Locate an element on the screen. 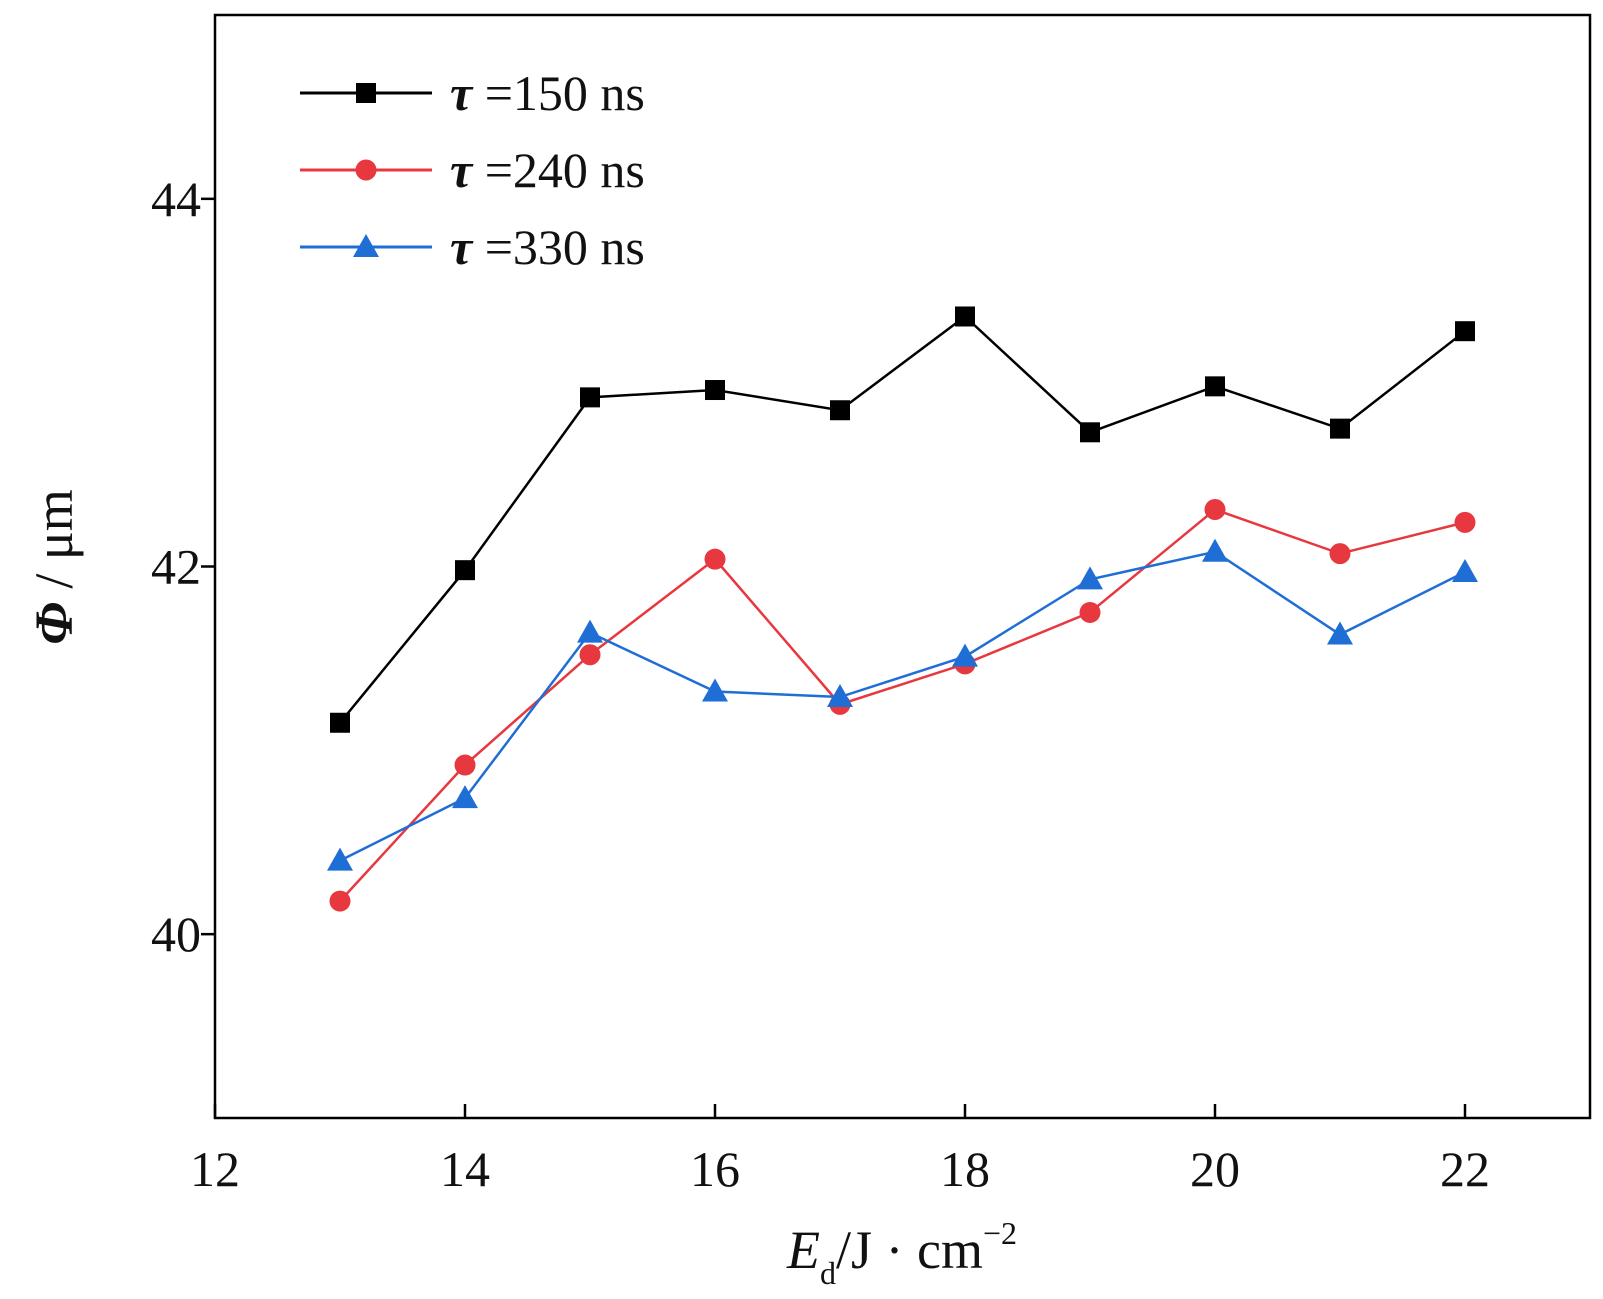  legend: τ =150 nsτ =240 nsτ =330 ns is located at coordinates (472, 170).